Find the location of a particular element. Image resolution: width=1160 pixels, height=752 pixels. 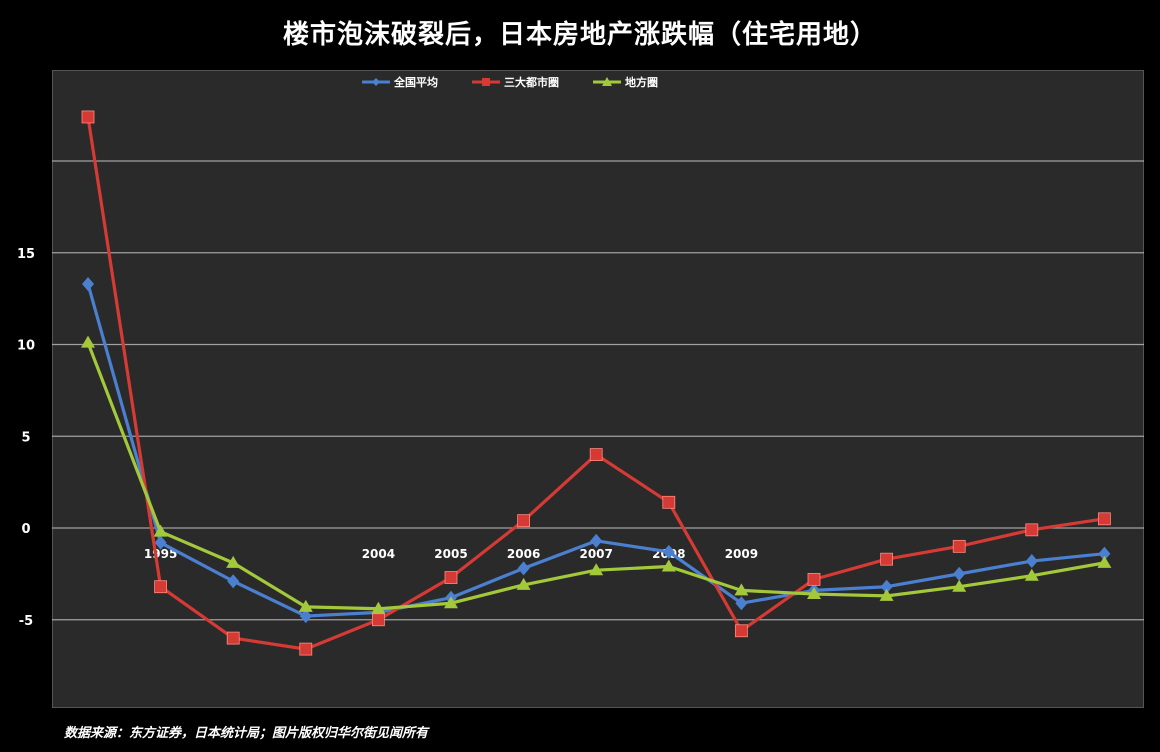

legend-swatch-local is located at coordinates (607, 81).